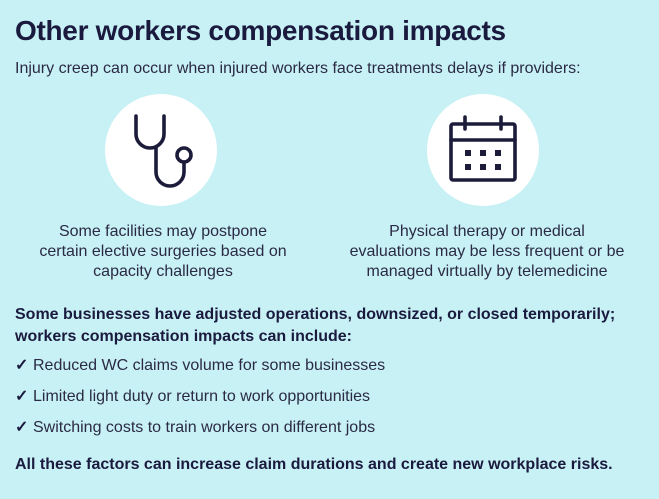  Describe the element at coordinates (163, 151) in the screenshot. I see `stethoscope-icon` at that location.